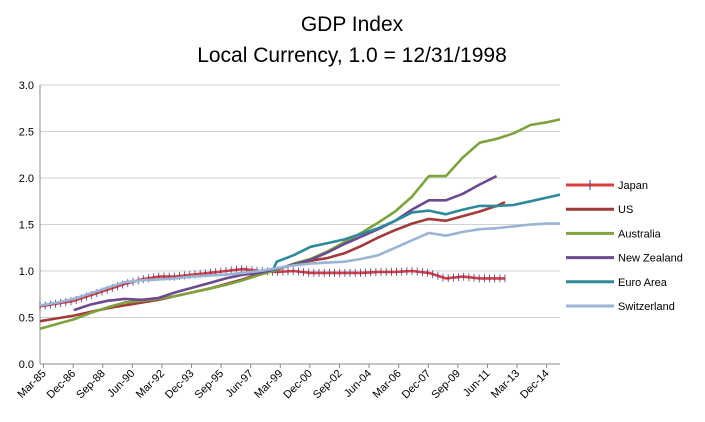 This screenshot has height=422, width=705. What do you see at coordinates (505, 384) in the screenshot?
I see `x-tick-label: Mar-13` at bounding box center [505, 384].